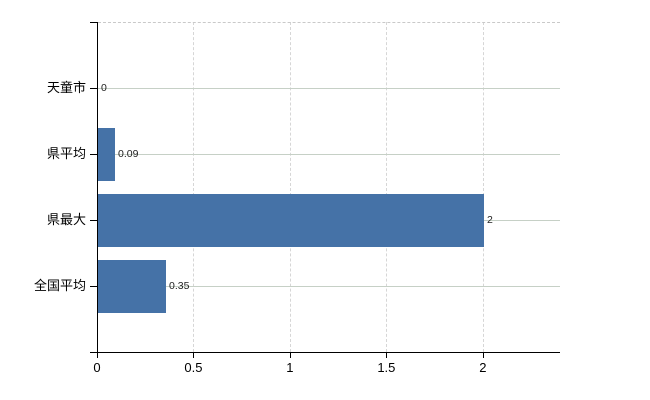 The width and height of the screenshot is (650, 400). What do you see at coordinates (325, 352) in the screenshot?
I see `x-axis-line` at bounding box center [325, 352].